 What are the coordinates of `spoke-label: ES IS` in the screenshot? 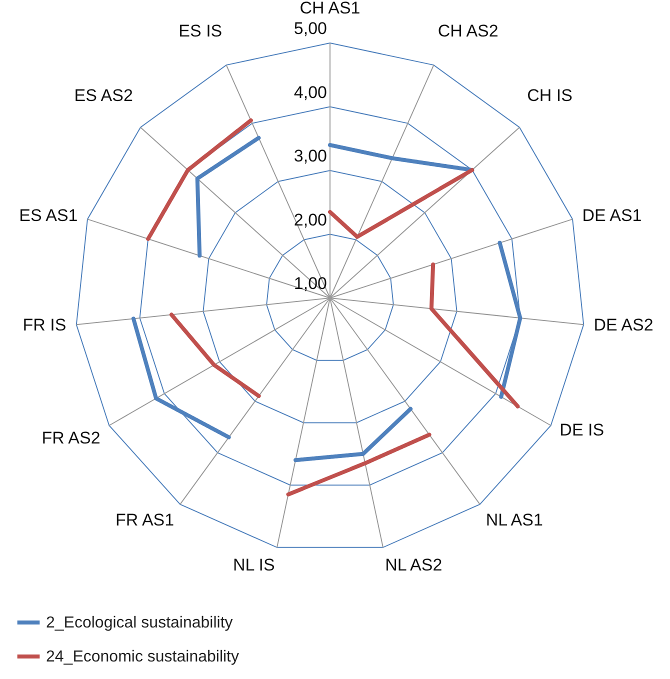 It's located at (200, 30).